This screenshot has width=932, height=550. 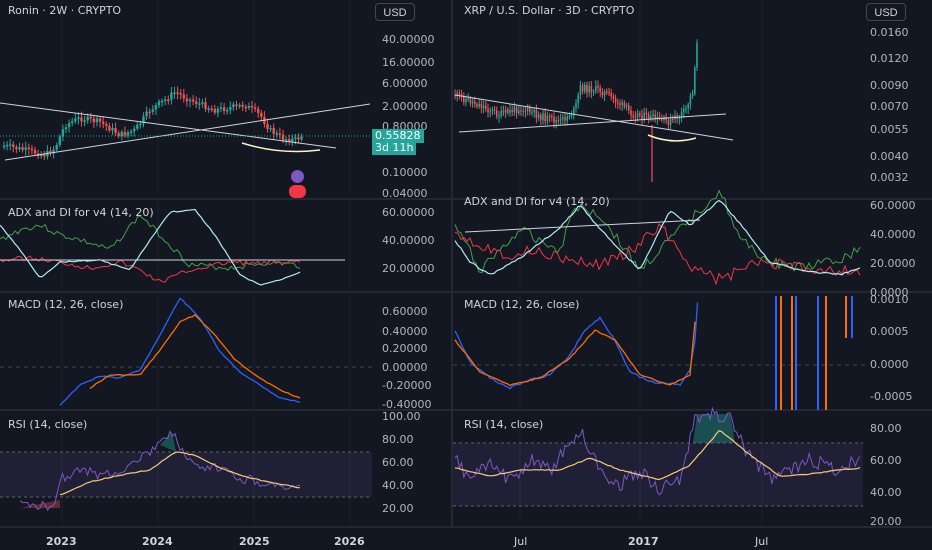 What do you see at coordinates (407, 385) in the screenshot?
I see `left-macd-tick: -0.20000` at bounding box center [407, 385].